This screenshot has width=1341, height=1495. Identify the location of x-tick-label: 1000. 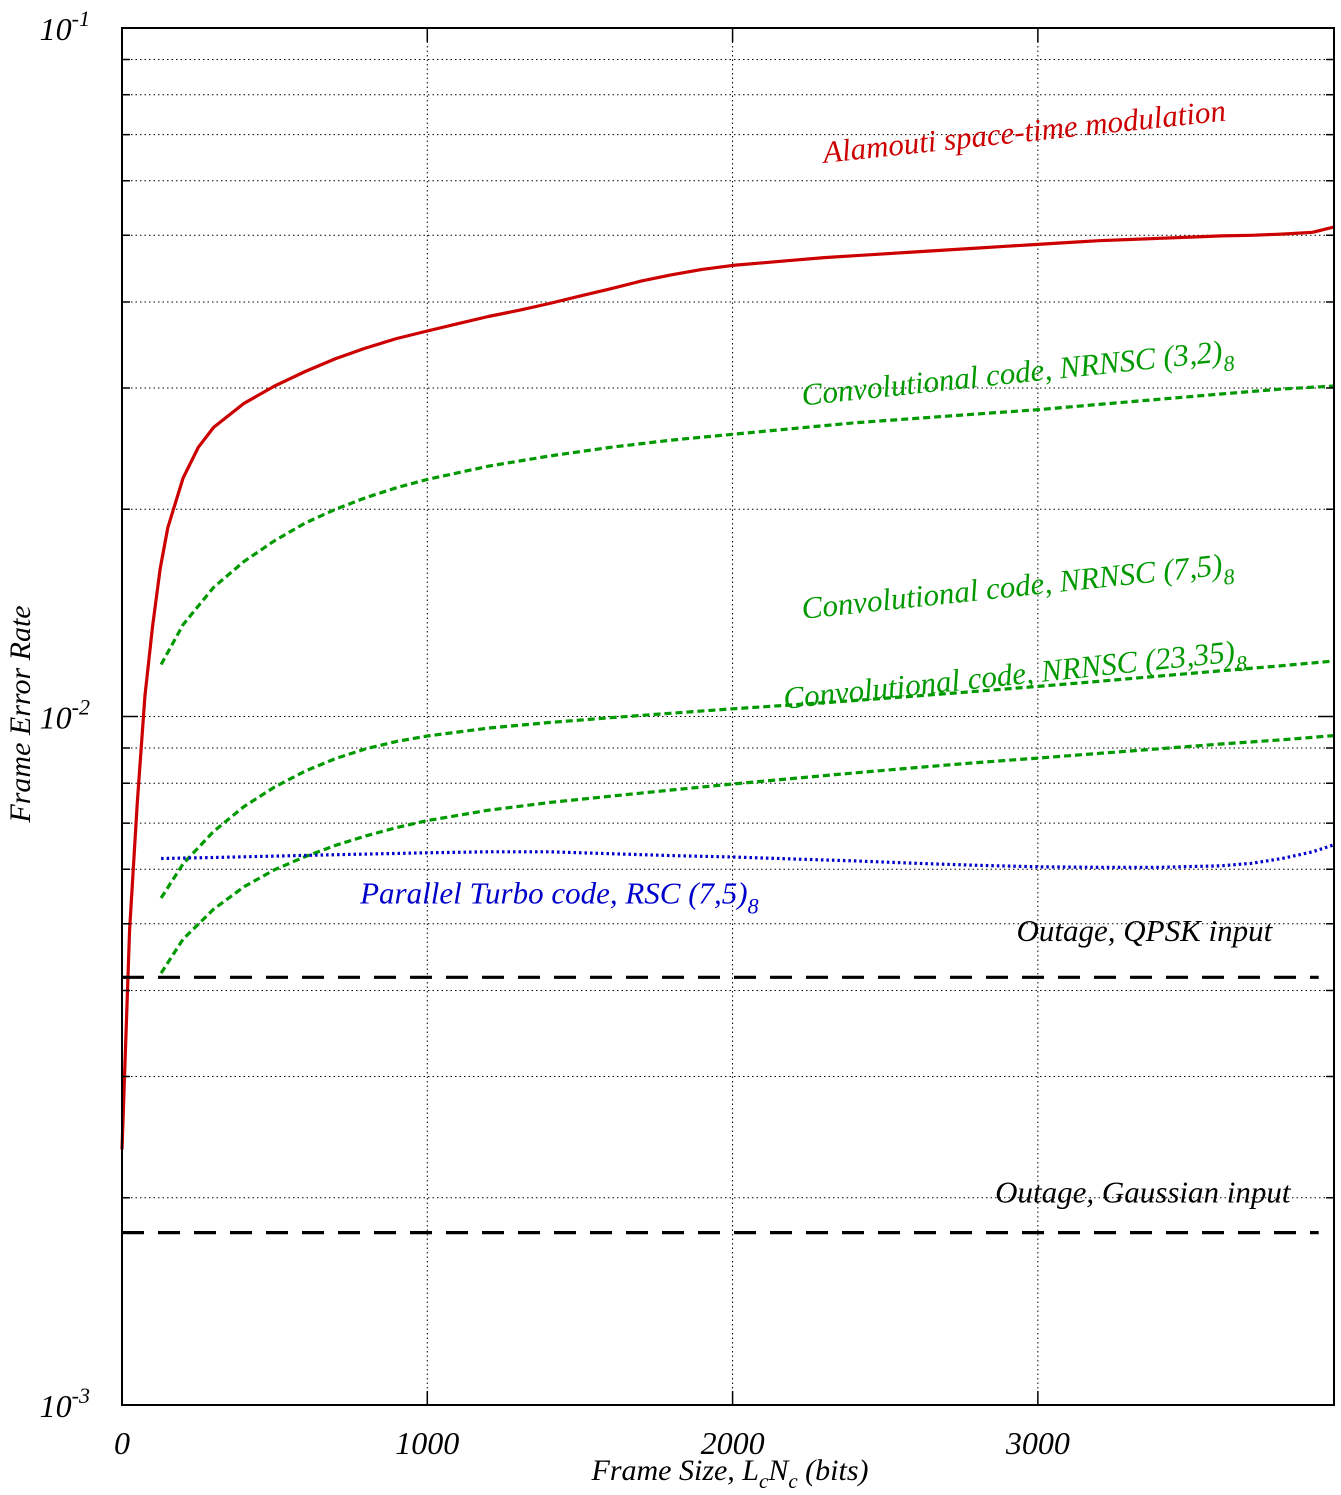
(427, 1443).